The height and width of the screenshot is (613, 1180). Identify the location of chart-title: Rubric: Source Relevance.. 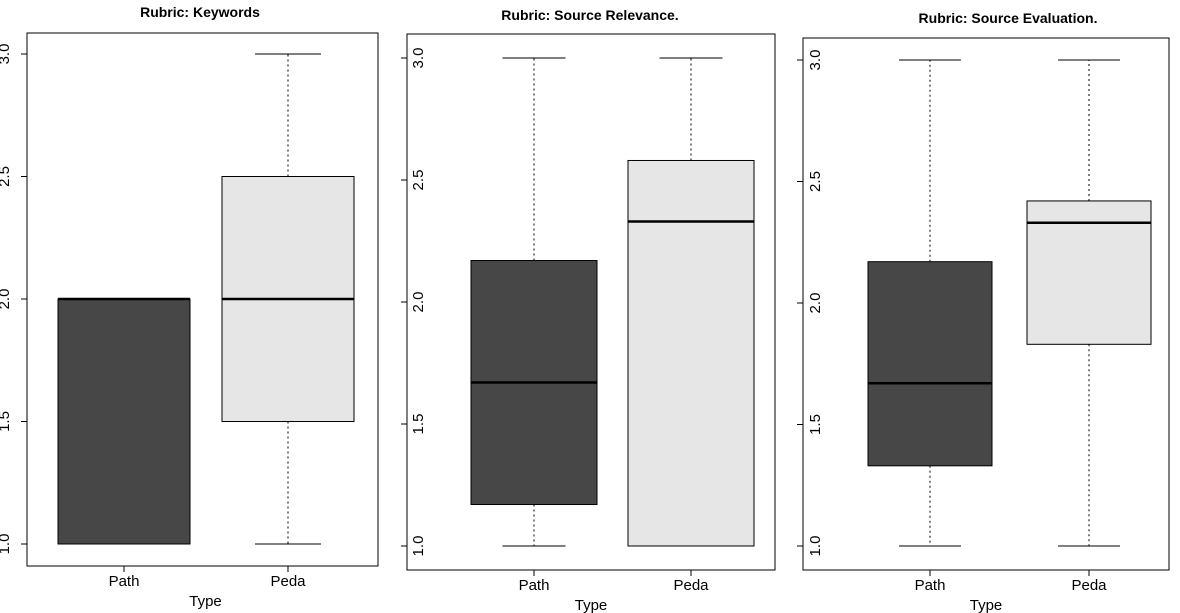
(589, 15).